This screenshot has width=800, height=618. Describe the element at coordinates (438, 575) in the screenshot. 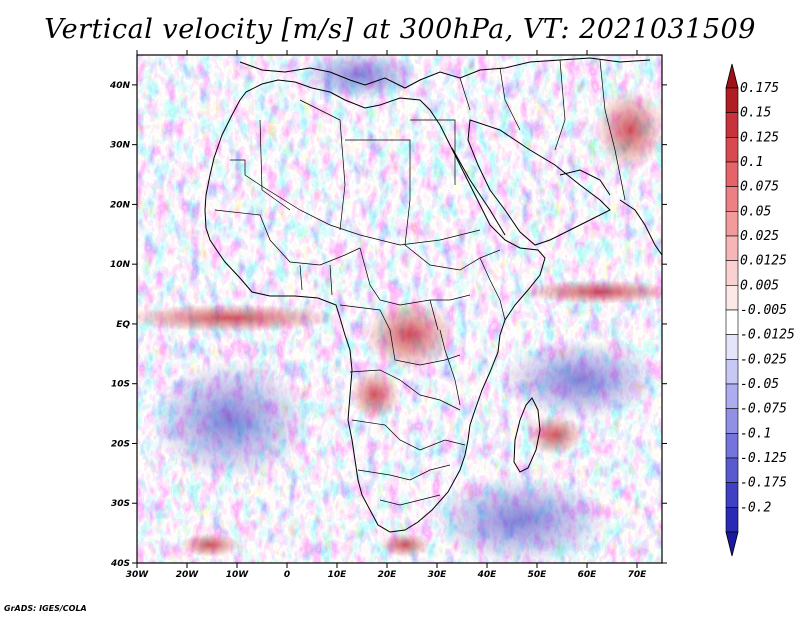

I see `lon-tick-label: 30E` at that location.